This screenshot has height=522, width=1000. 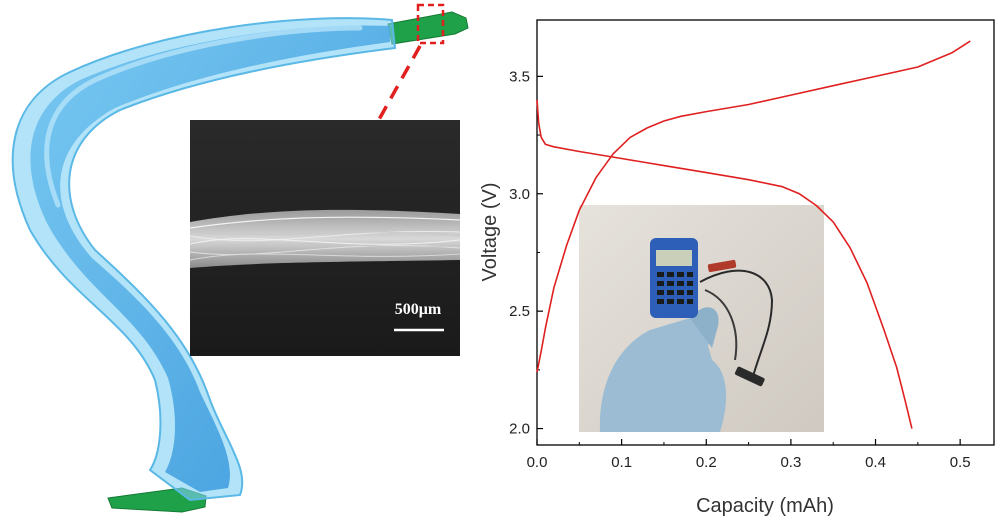 What do you see at coordinates (675, 288) in the screenshot?
I see `photo-calculator-keys` at bounding box center [675, 288].